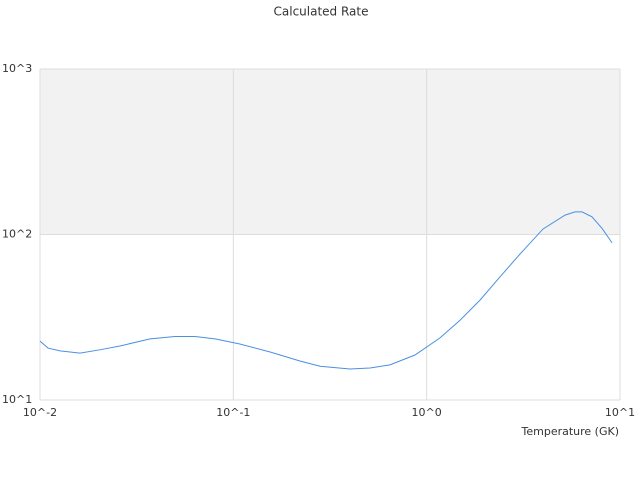 This screenshot has height=480, width=640. What do you see at coordinates (17, 234) in the screenshot?
I see `y-tick-label: 10^2` at bounding box center [17, 234].